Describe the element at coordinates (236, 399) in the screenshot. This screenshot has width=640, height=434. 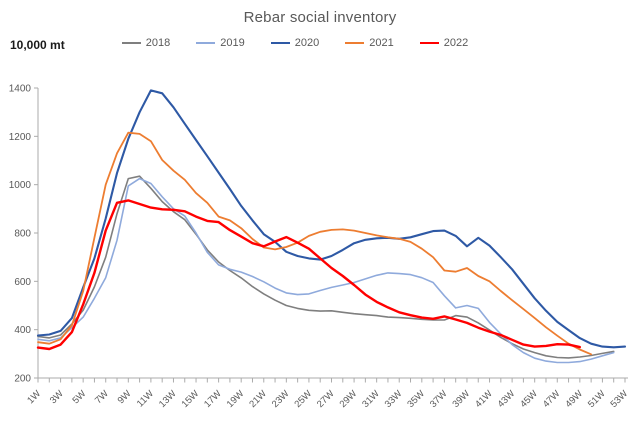
I see `x-tick-label: 19W` at that location.